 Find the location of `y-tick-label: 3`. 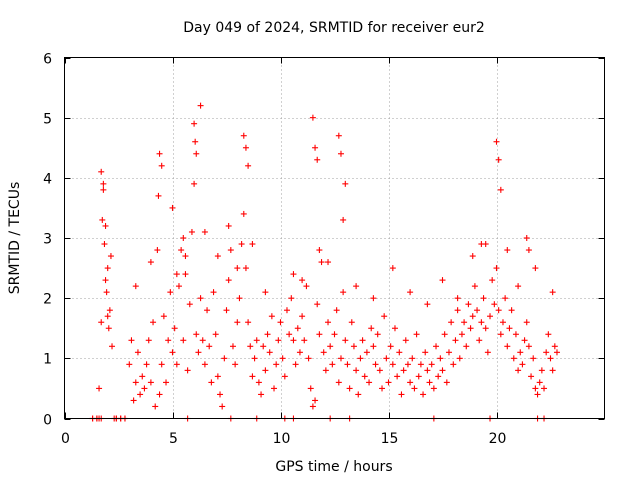

y-tick-label: 3 is located at coordinates (47, 240).